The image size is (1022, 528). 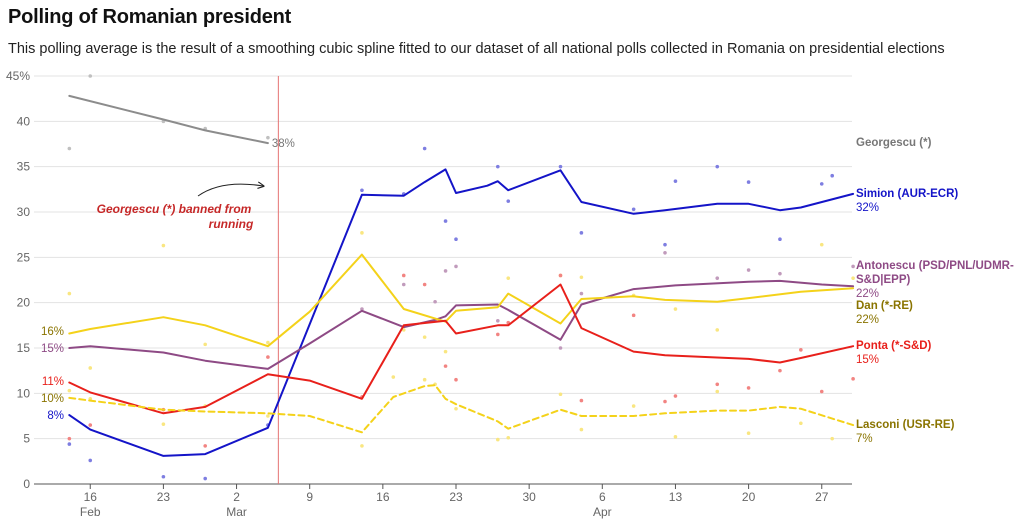 What do you see at coordinates (529, 497) in the screenshot?
I see `x-tick-label: 30` at bounding box center [529, 497].